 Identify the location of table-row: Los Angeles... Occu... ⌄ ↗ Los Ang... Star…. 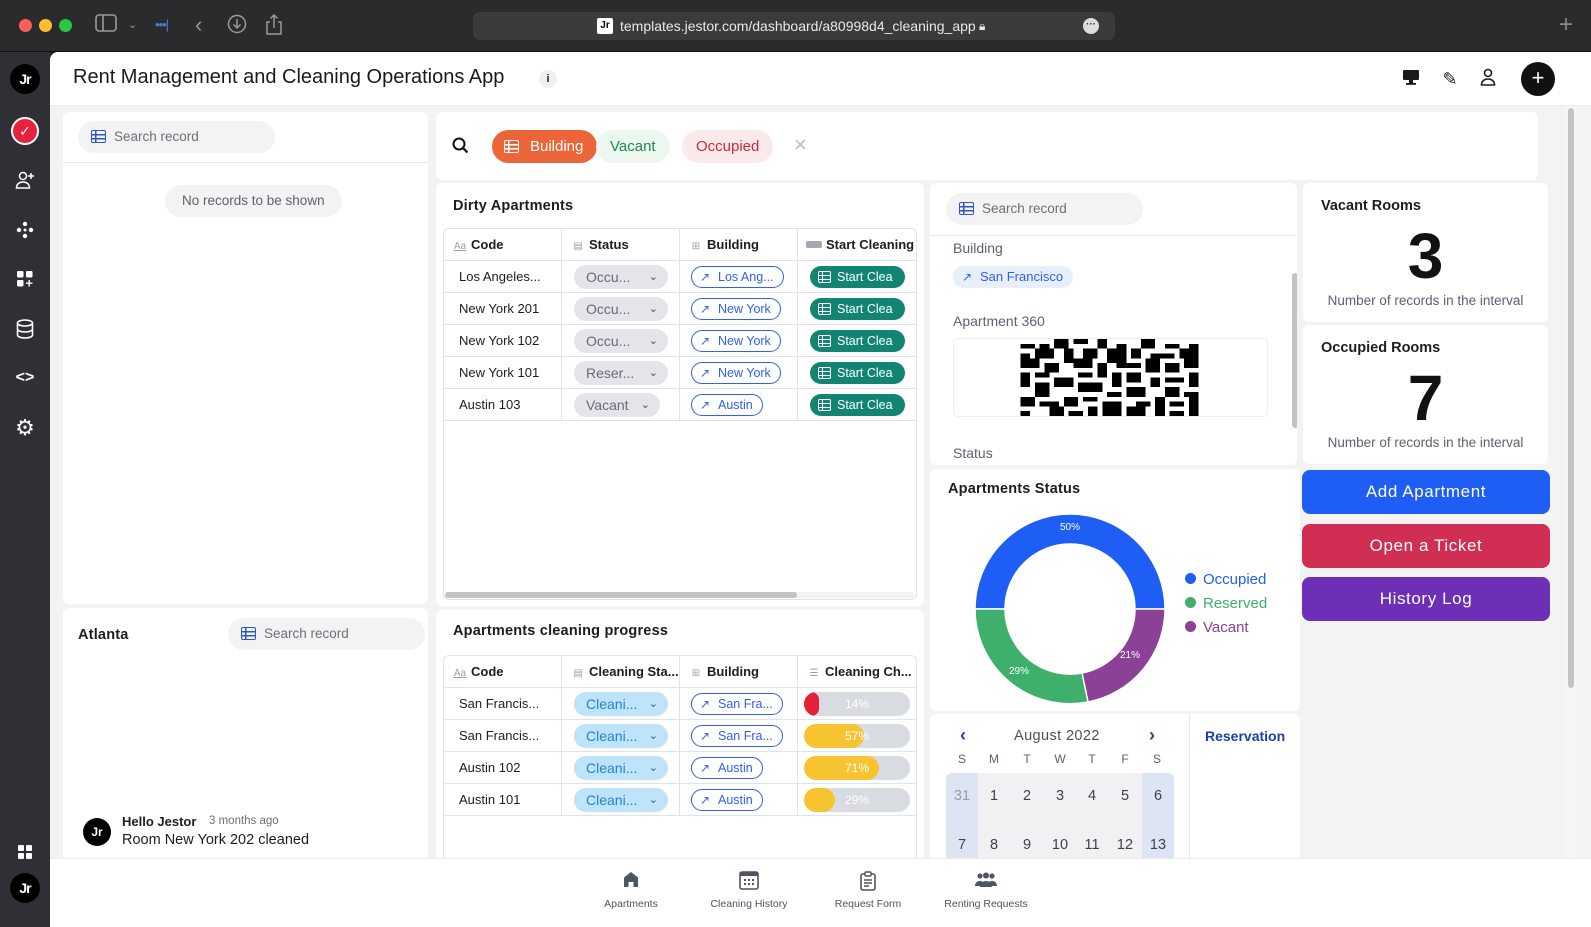
(680, 277).